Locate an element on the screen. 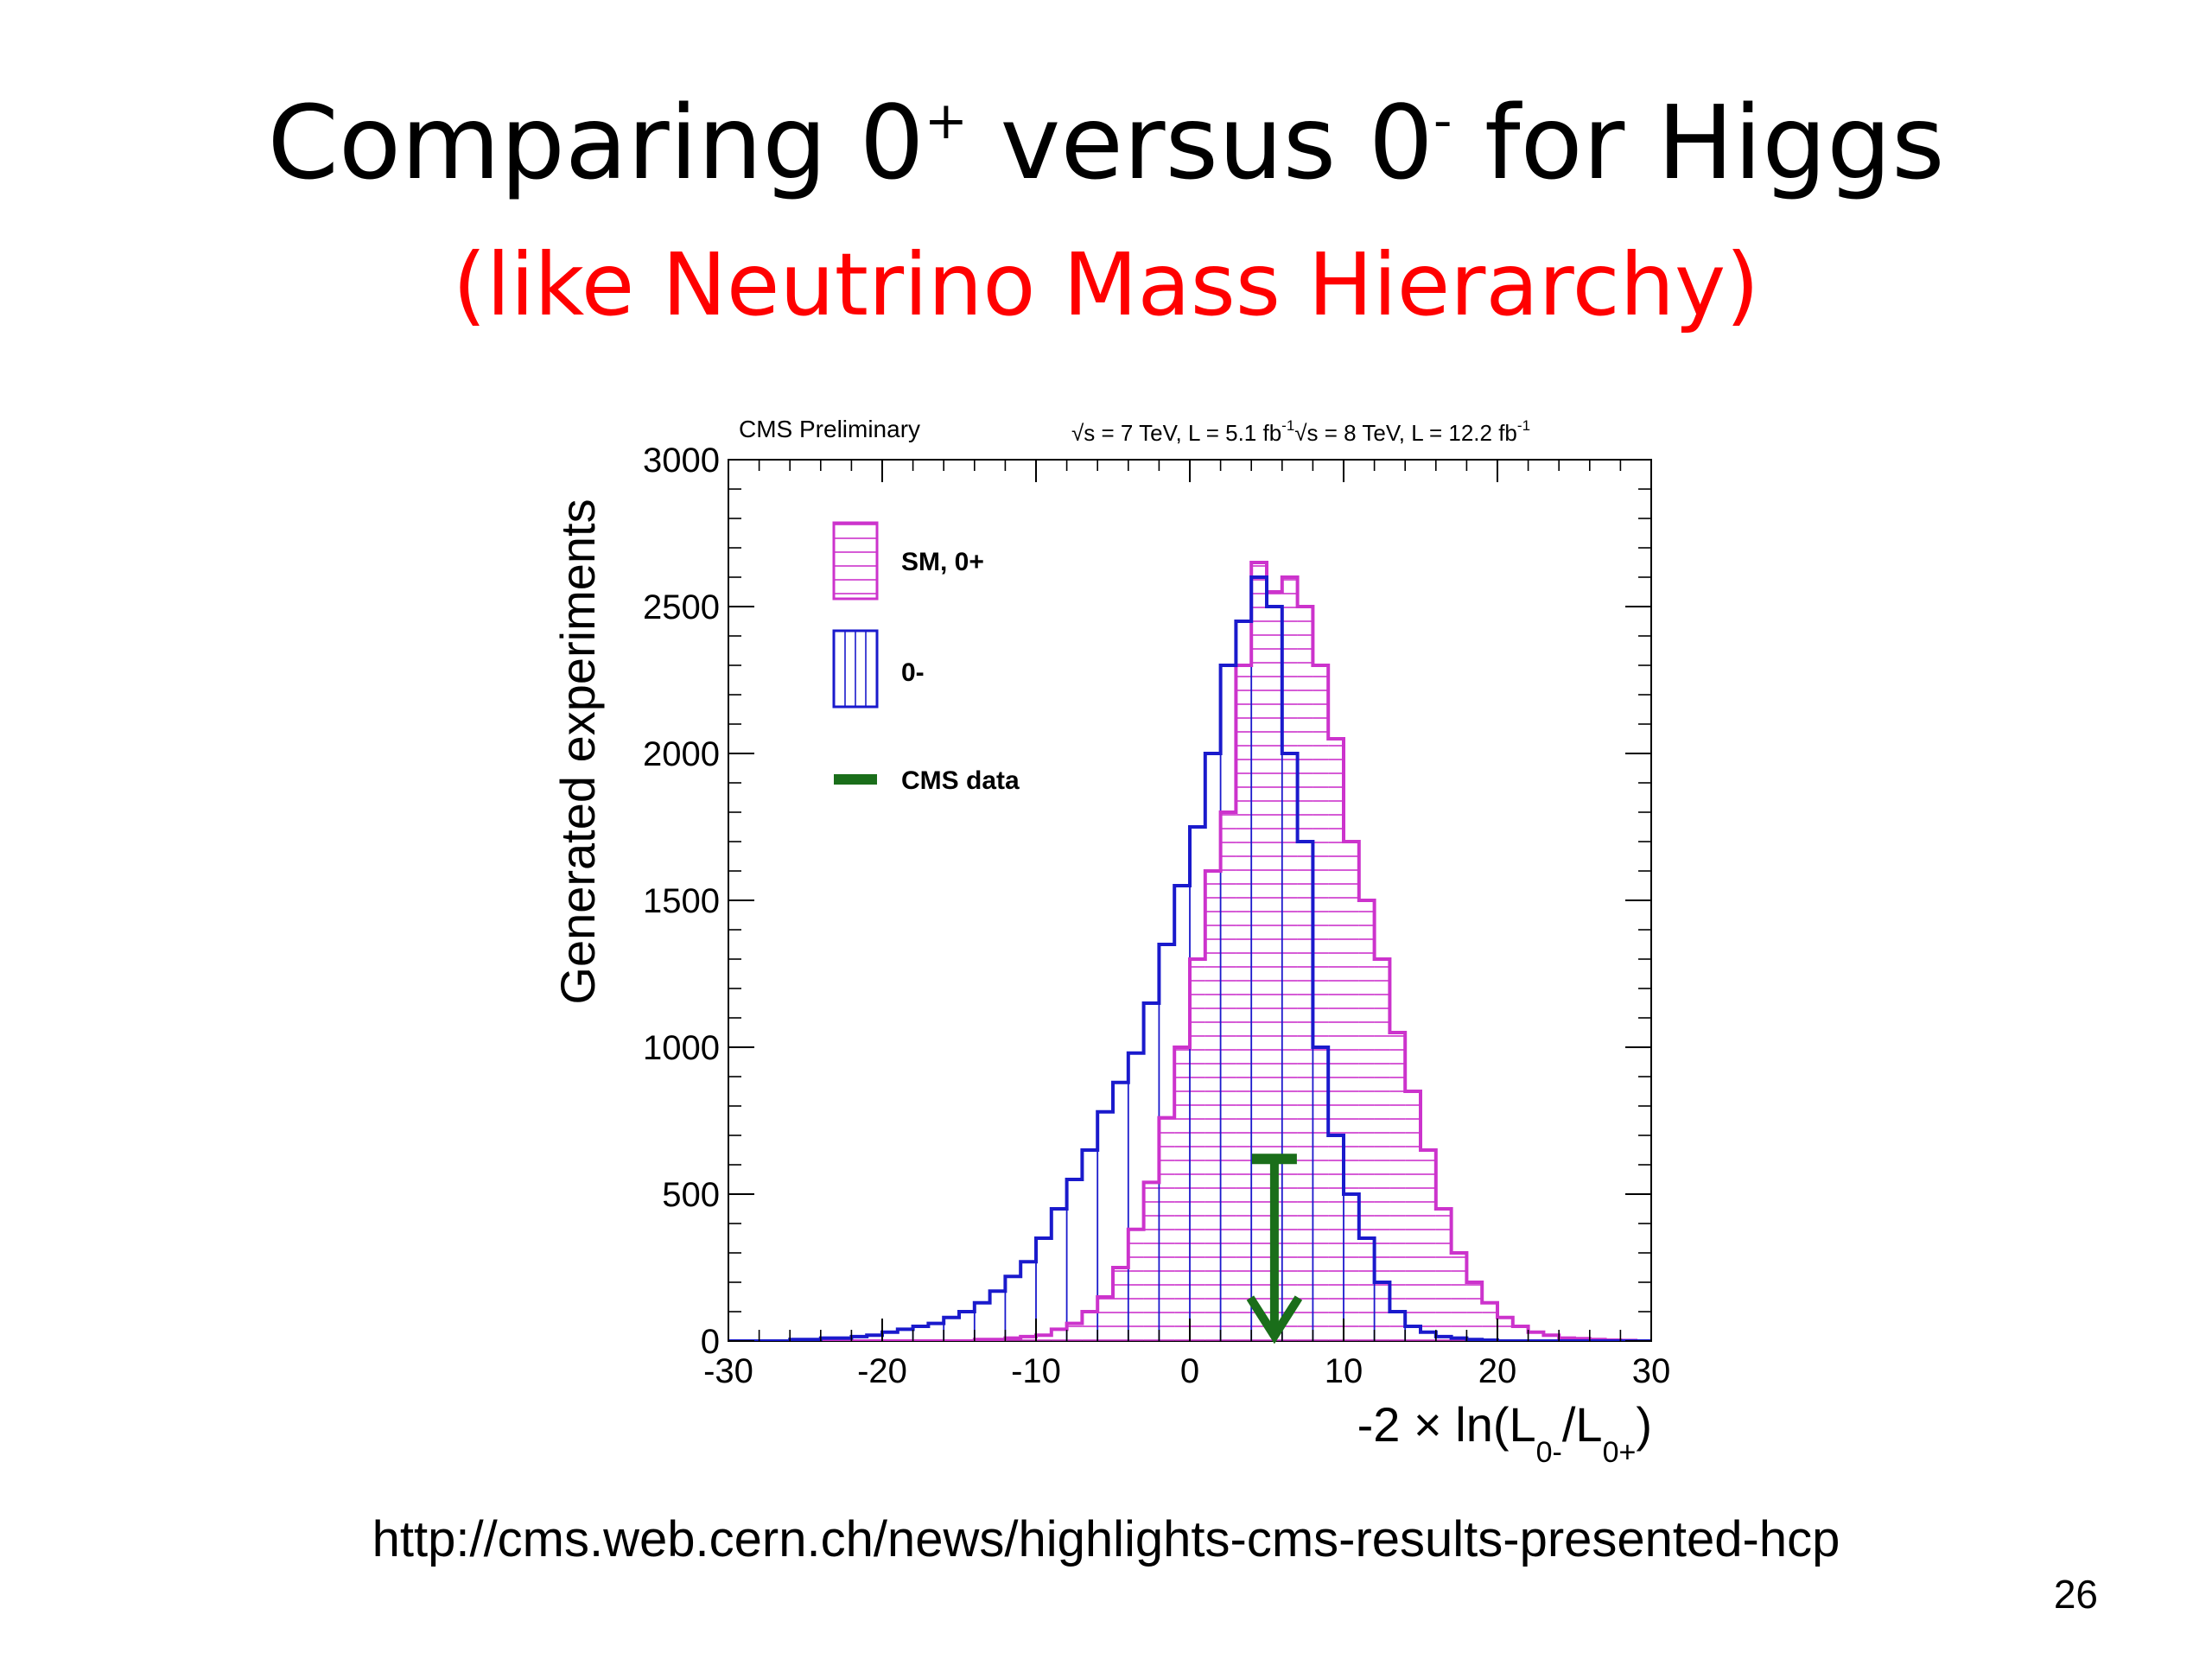 This screenshot has height=1659, width=2212. data-marker-arrowhead is located at coordinates (1274, 1319).